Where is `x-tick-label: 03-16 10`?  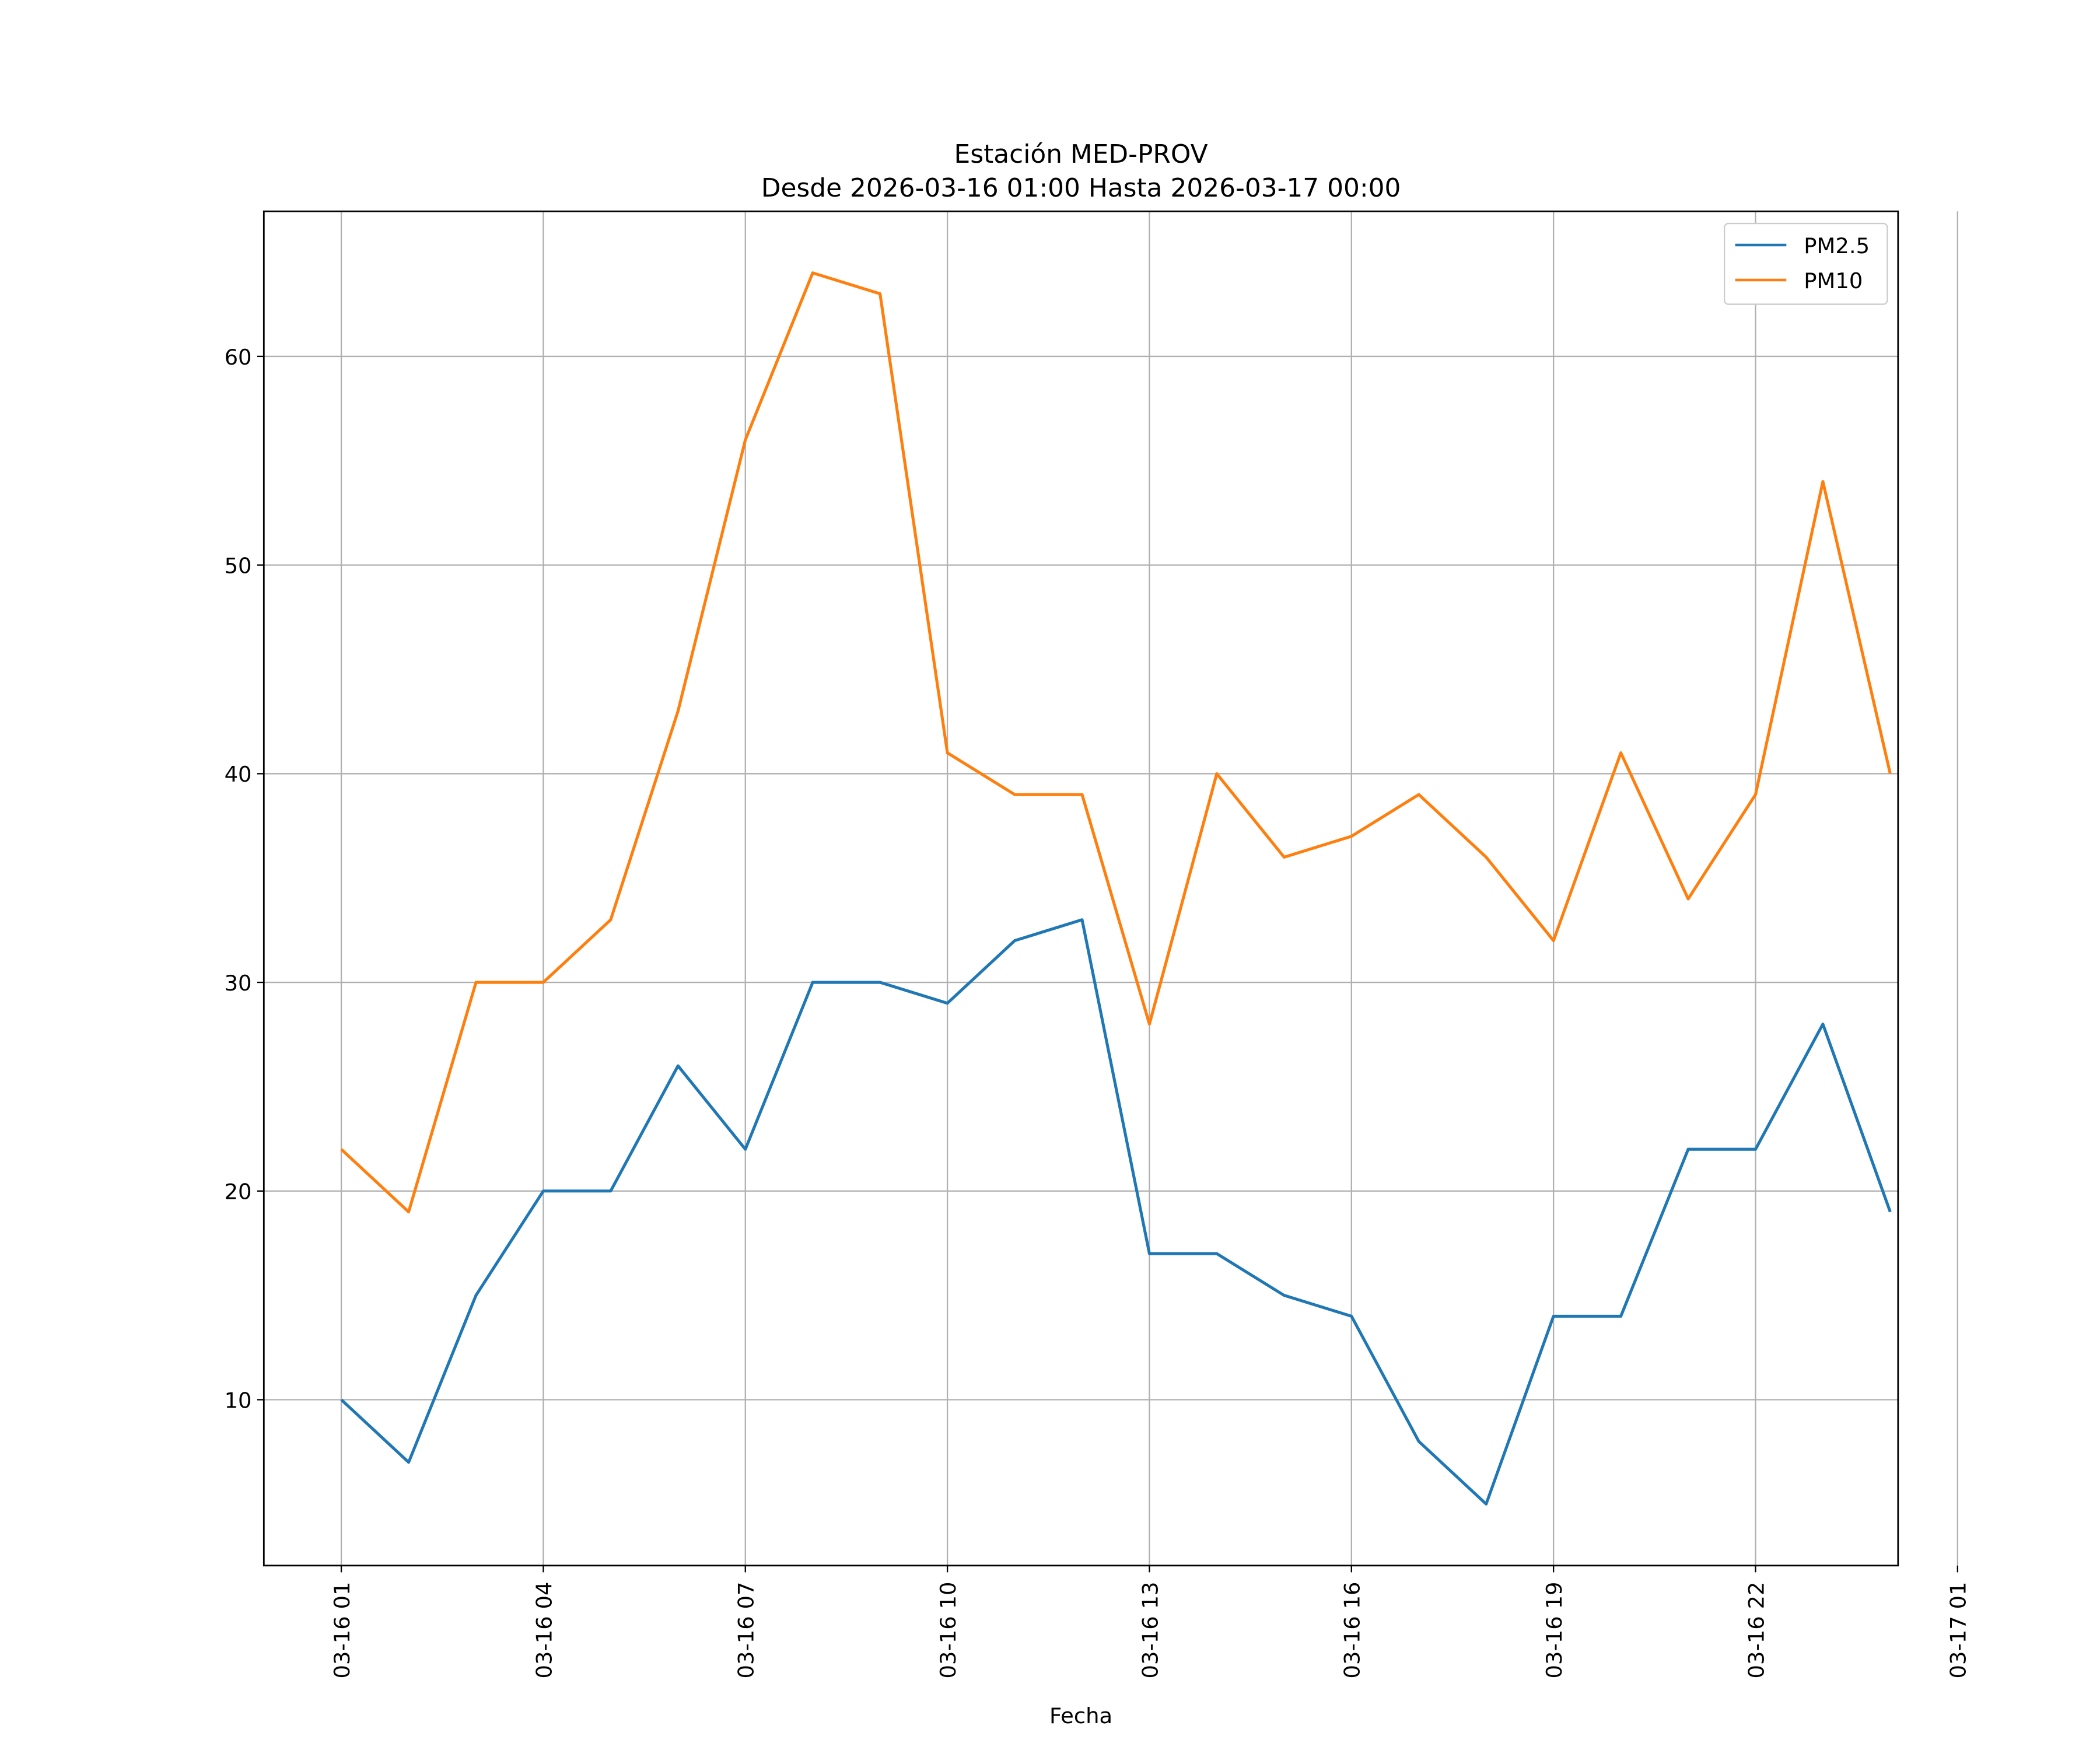
x-tick-label: 03-16 10 is located at coordinates (949, 1630).